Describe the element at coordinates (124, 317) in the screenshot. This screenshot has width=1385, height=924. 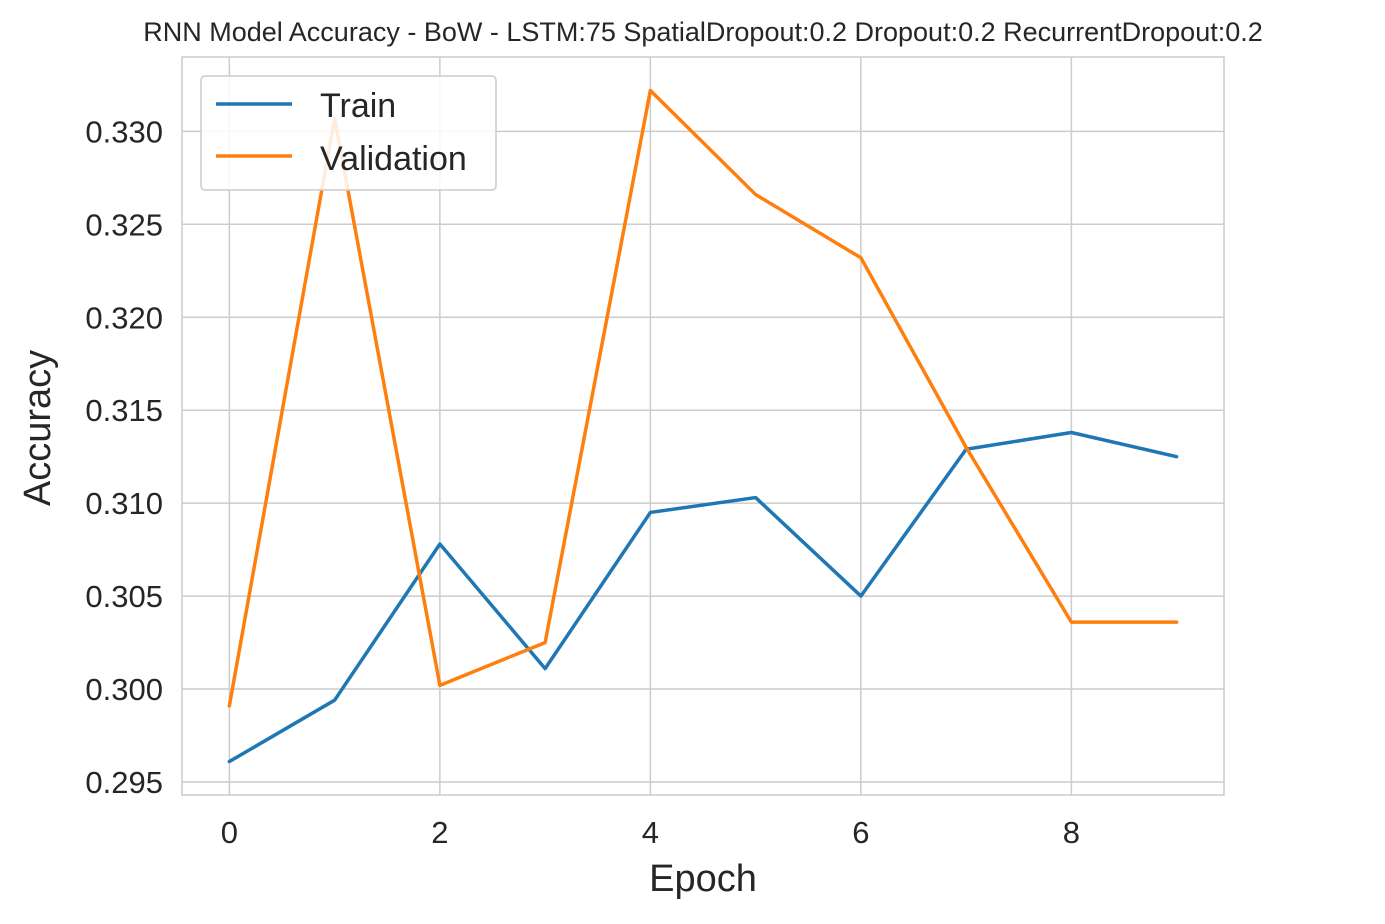
I see `y-tick-label: 0.320` at that location.